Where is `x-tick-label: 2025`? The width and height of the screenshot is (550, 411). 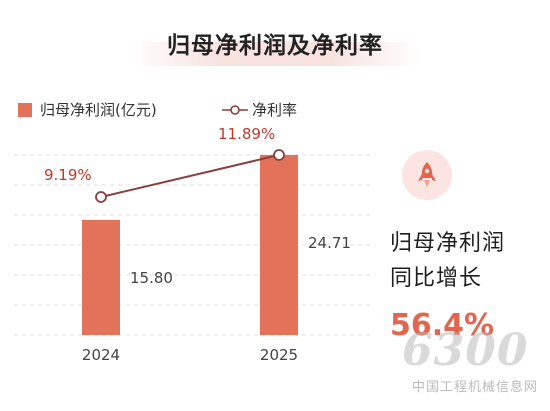 x-tick-label: 2025 is located at coordinates (279, 355).